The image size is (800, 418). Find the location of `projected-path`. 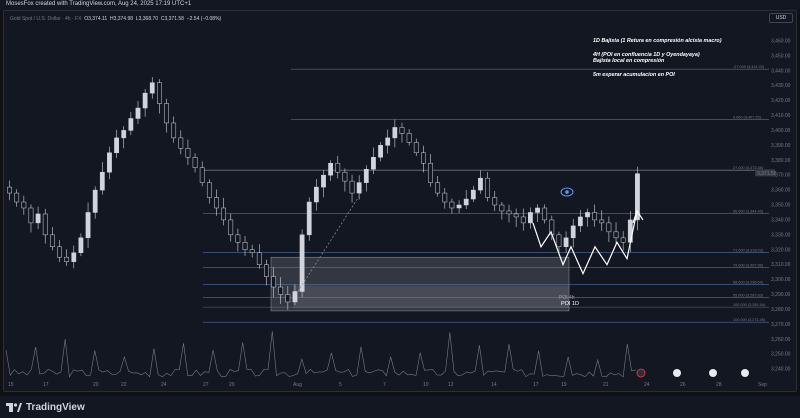

projected-path is located at coordinates (585, 243).